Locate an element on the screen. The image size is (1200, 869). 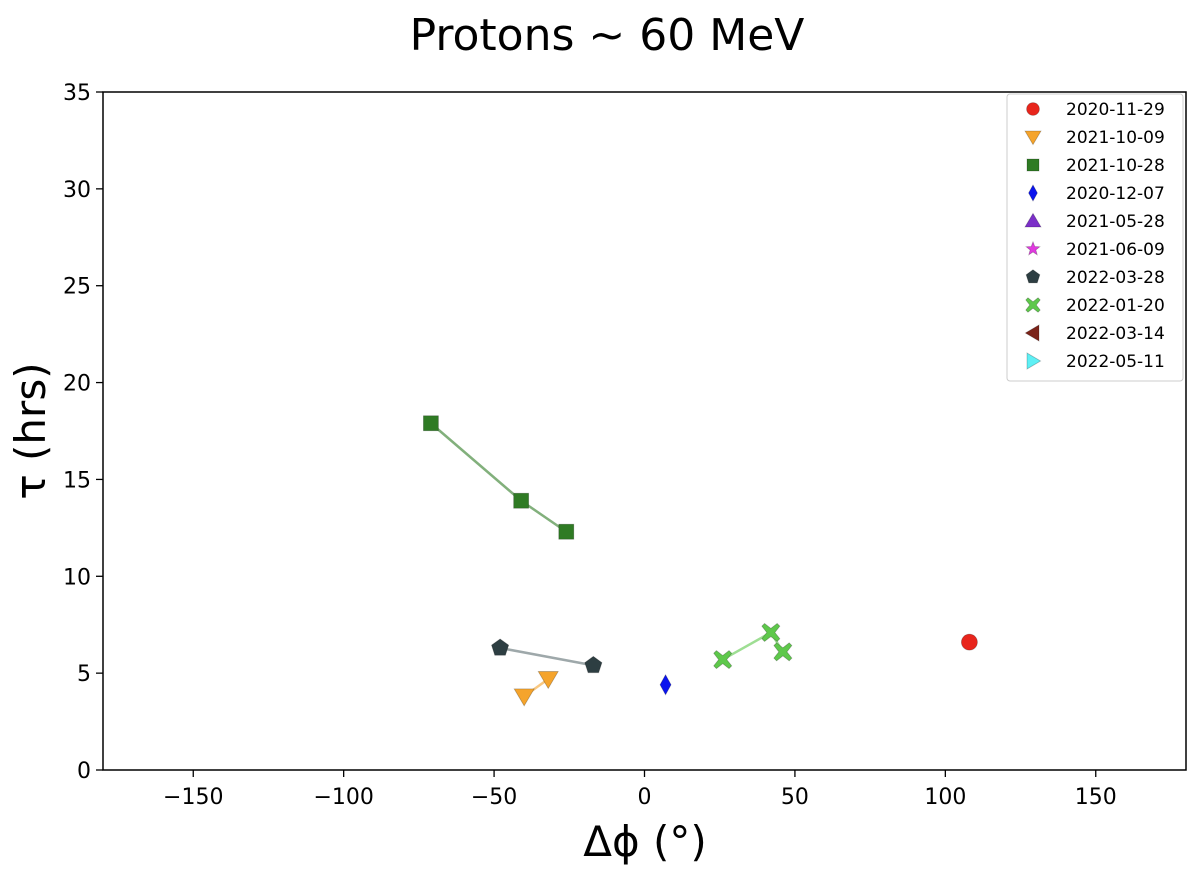
x-tick-label: 0 is located at coordinates (645, 797).